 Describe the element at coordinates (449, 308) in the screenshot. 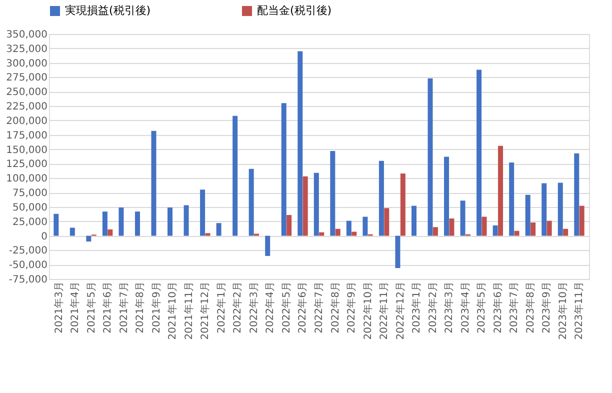

I see `x-tick-label: 2023年3月` at that location.